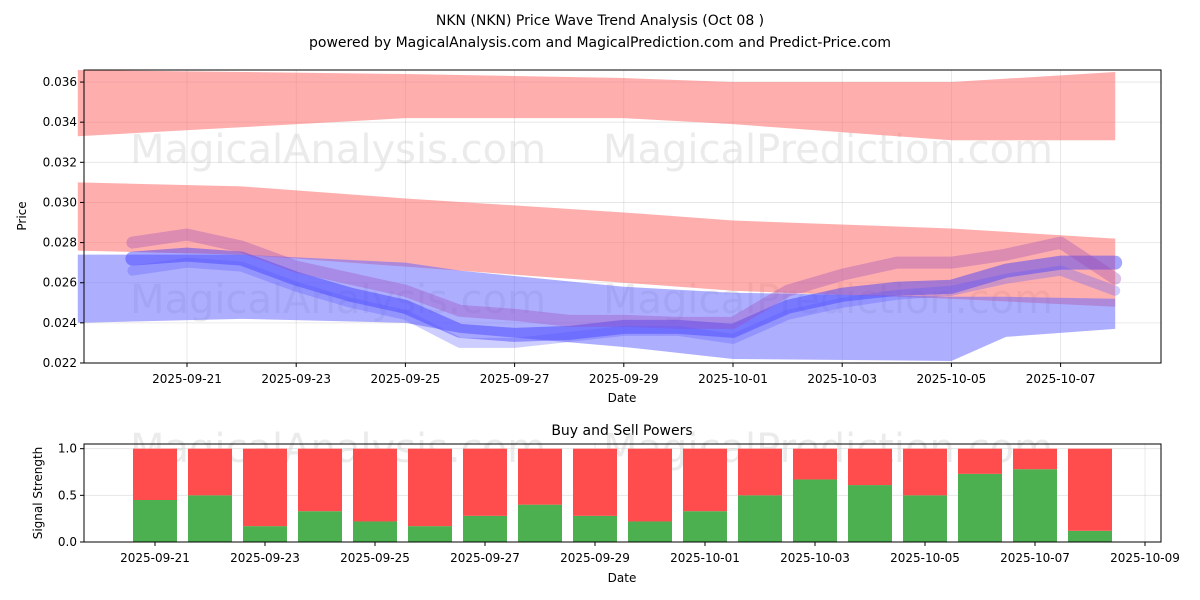 Image resolution: width=1200 pixels, height=600 pixels. I want to click on price-x-tick-label: 2025-09-27, so click(515, 379).